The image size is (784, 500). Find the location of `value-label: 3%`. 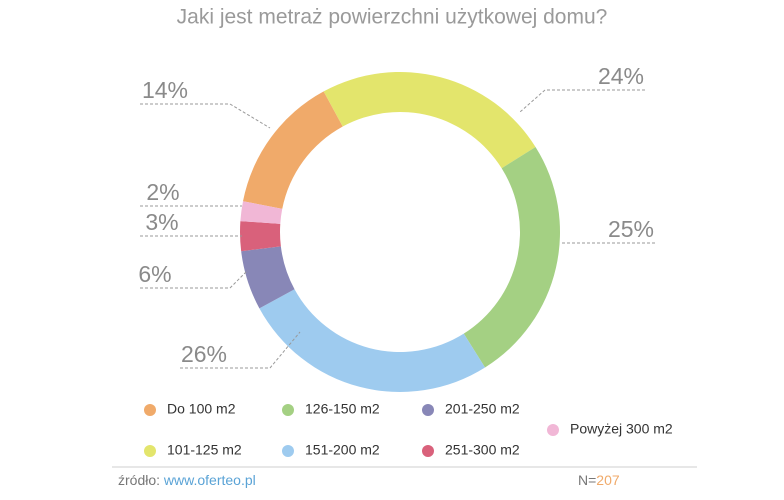

value-label: 3% is located at coordinates (161, 222).